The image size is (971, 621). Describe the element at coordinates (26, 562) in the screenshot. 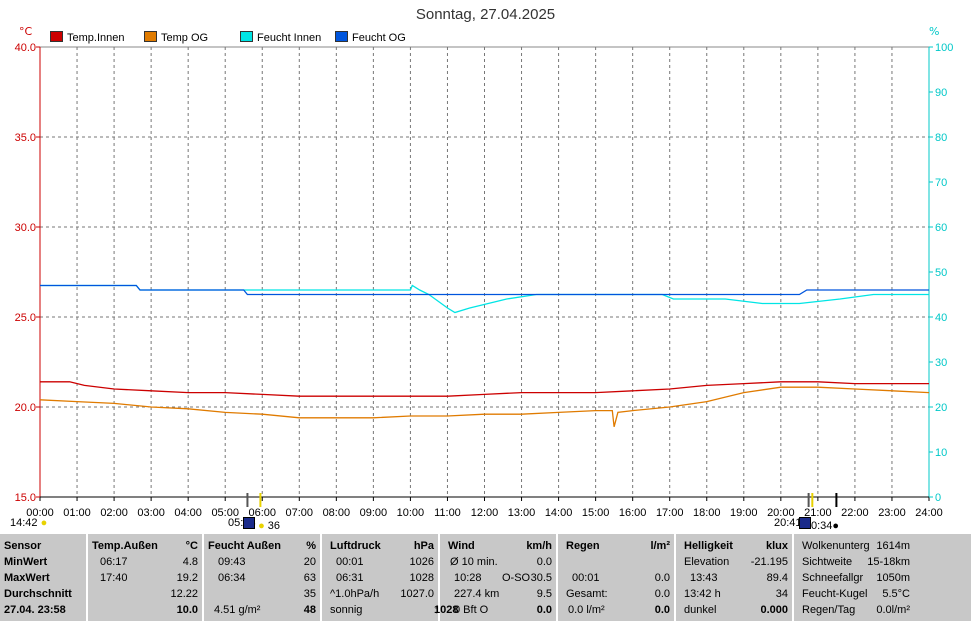

I see `minwert-label: MinWert` at that location.